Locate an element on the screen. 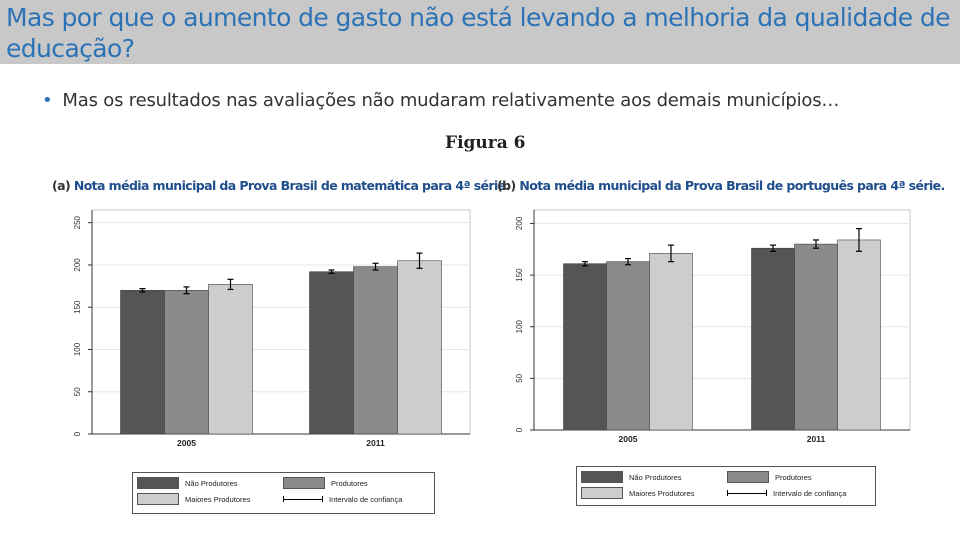  legend-a-item-1: Produtores is located at coordinates (325, 483).